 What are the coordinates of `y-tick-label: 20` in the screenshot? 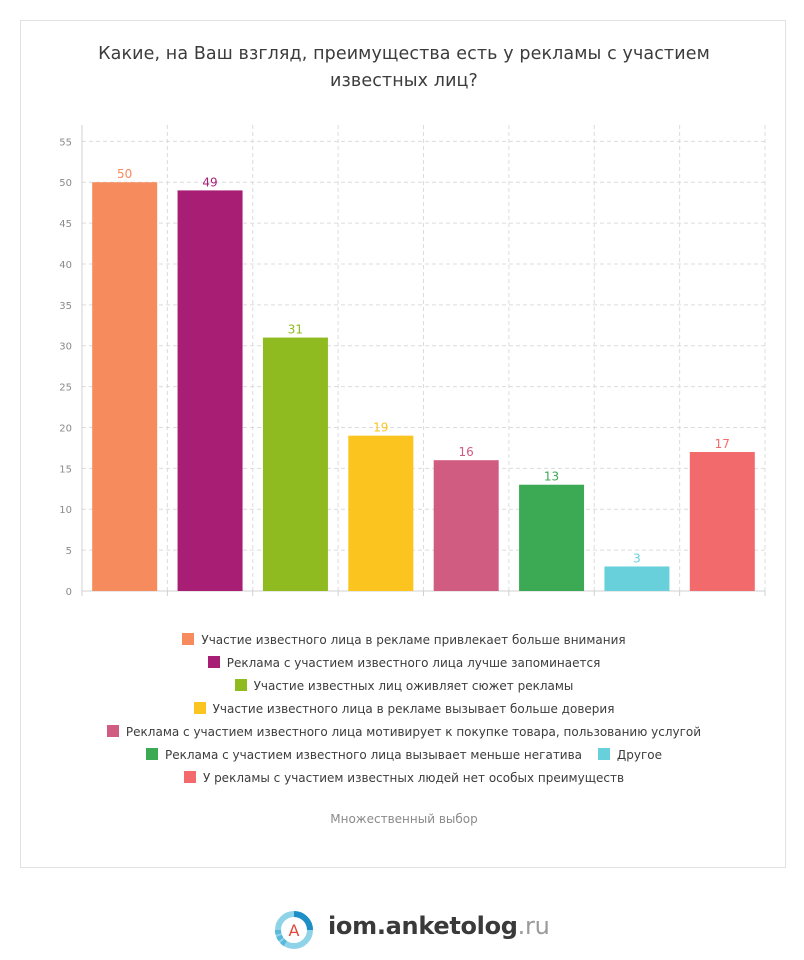 It's located at (65, 428).